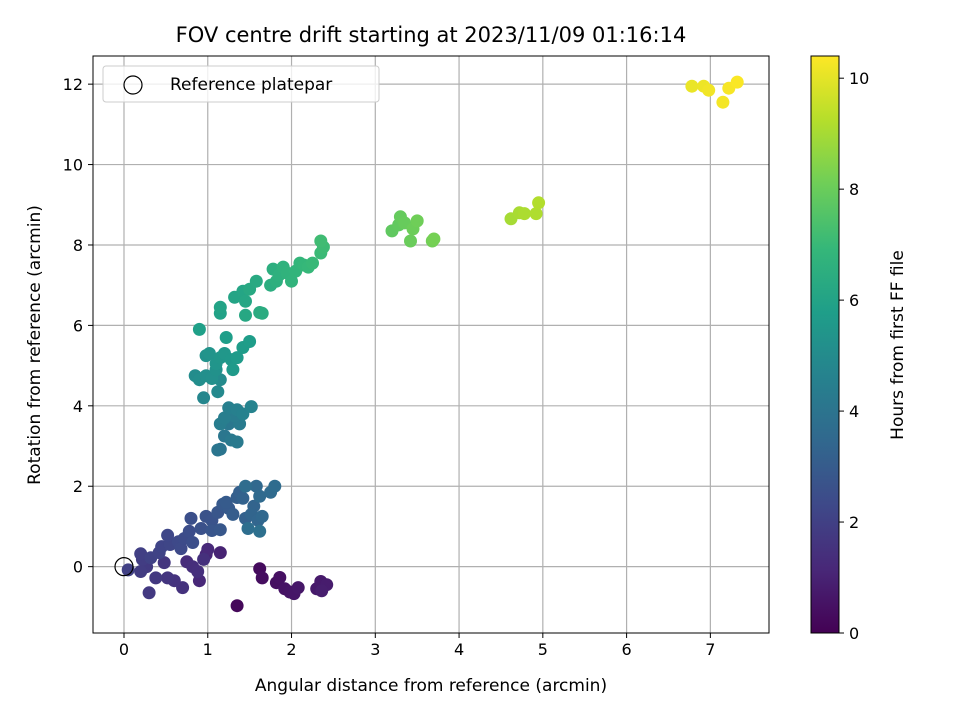 This screenshot has width=960, height=720. Describe the element at coordinates (73, 165) in the screenshot. I see `y-tick-label: 10` at that location.